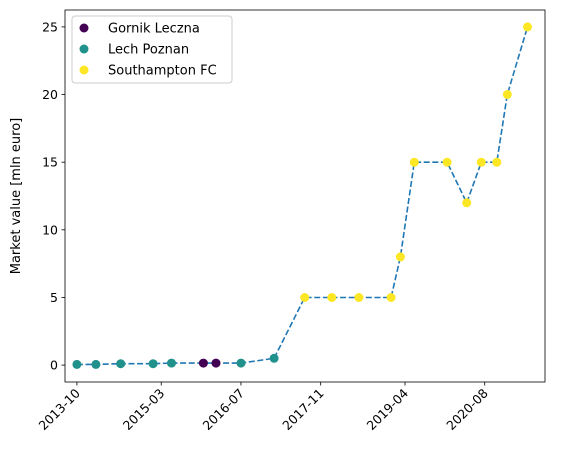 This screenshot has height=450, width=562. I want to click on y-tick-label: 5, so click(54, 297).